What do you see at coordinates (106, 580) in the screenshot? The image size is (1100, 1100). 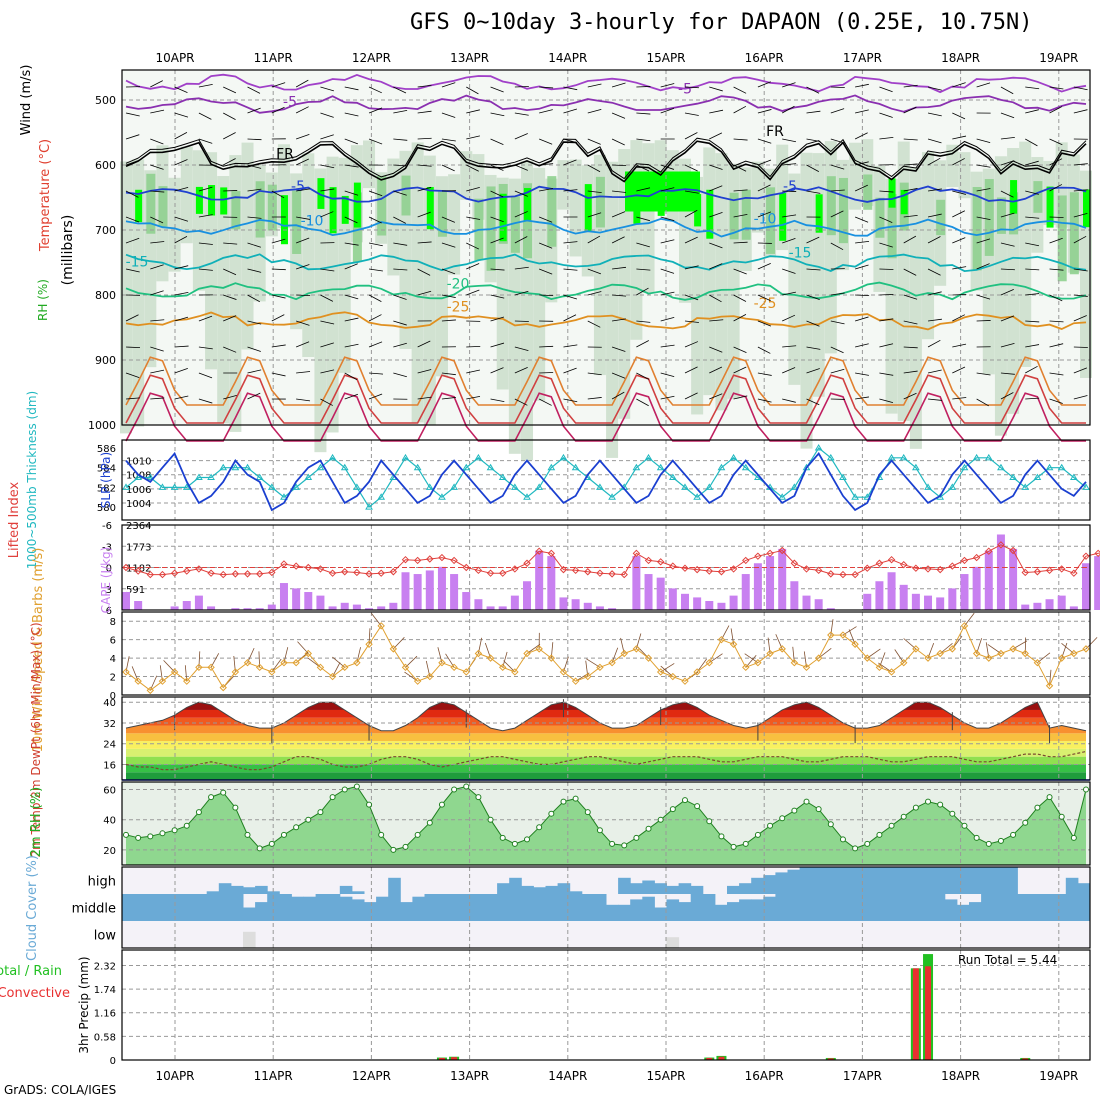 I see `axis-label: CAPE (J/kg)` at bounding box center [106, 580].